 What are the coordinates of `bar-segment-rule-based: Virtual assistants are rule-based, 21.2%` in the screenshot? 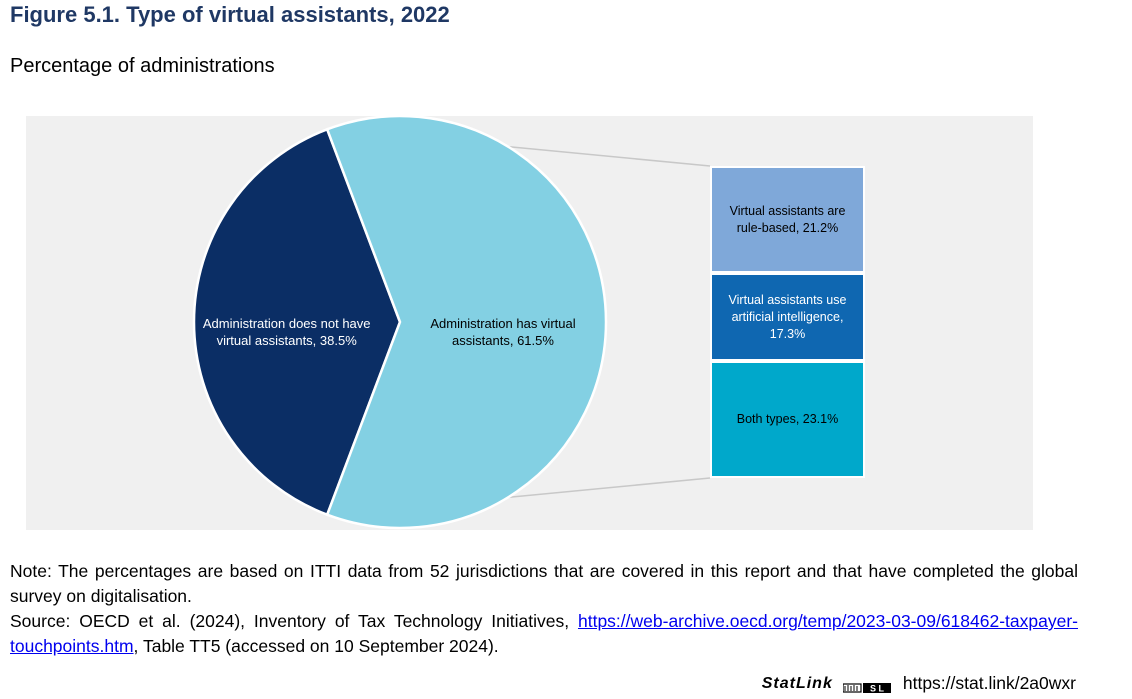 It's located at (787, 220).